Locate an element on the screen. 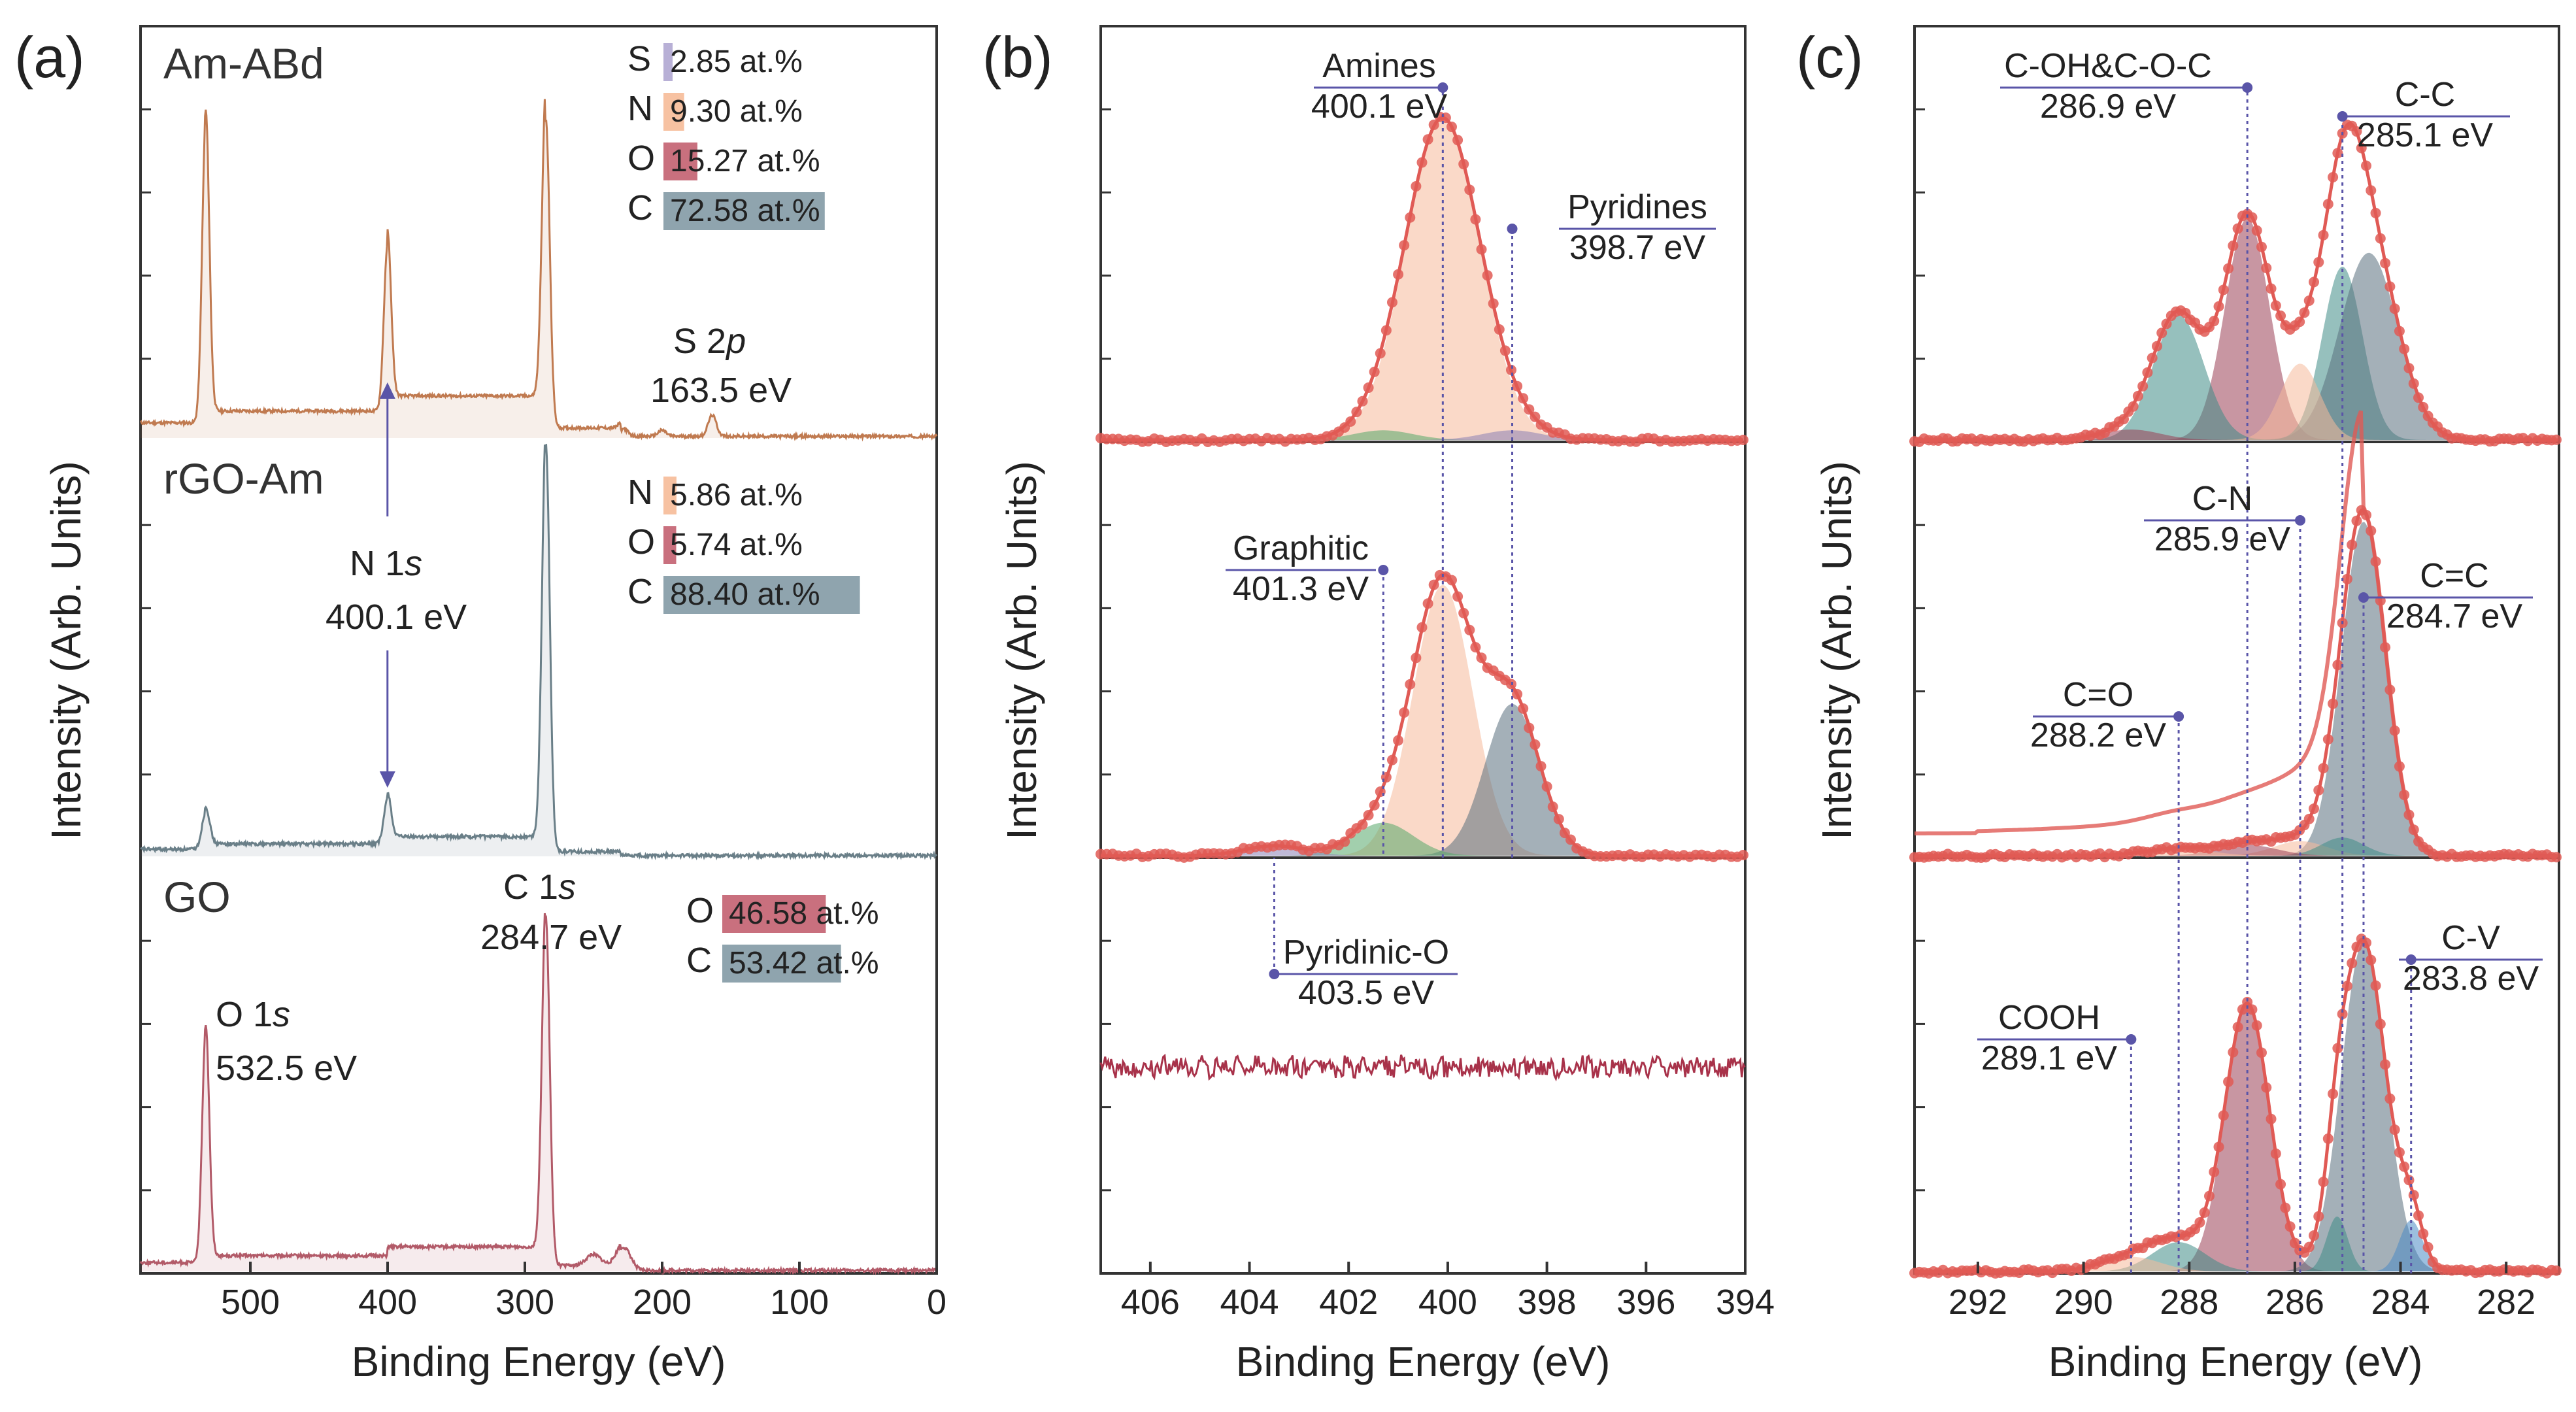  composition-value: 88.40 at.% is located at coordinates (745, 594).